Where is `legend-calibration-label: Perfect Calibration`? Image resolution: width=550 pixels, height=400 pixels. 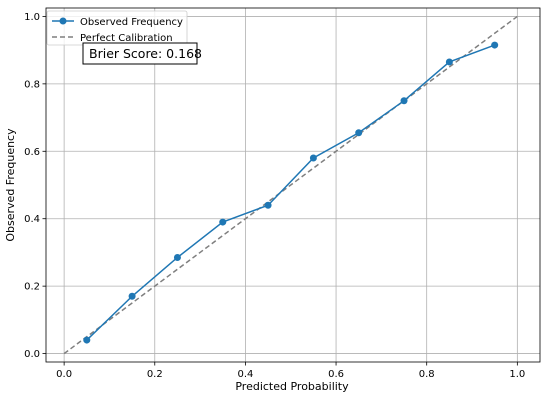 legend-calibration-label: Perfect Calibration is located at coordinates (126, 38).